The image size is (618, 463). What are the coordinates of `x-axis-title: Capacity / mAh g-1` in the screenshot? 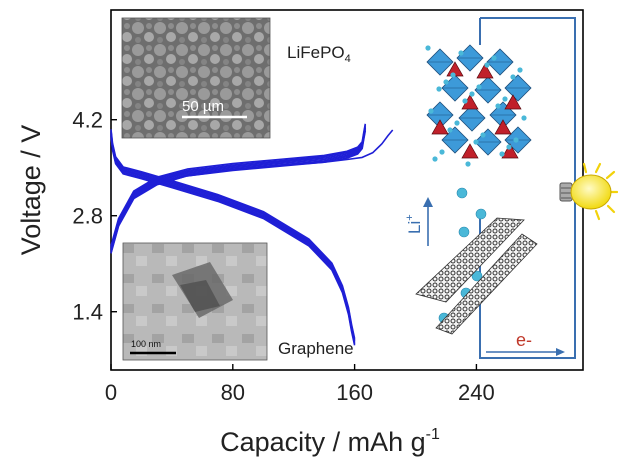 It's located at (330, 441).